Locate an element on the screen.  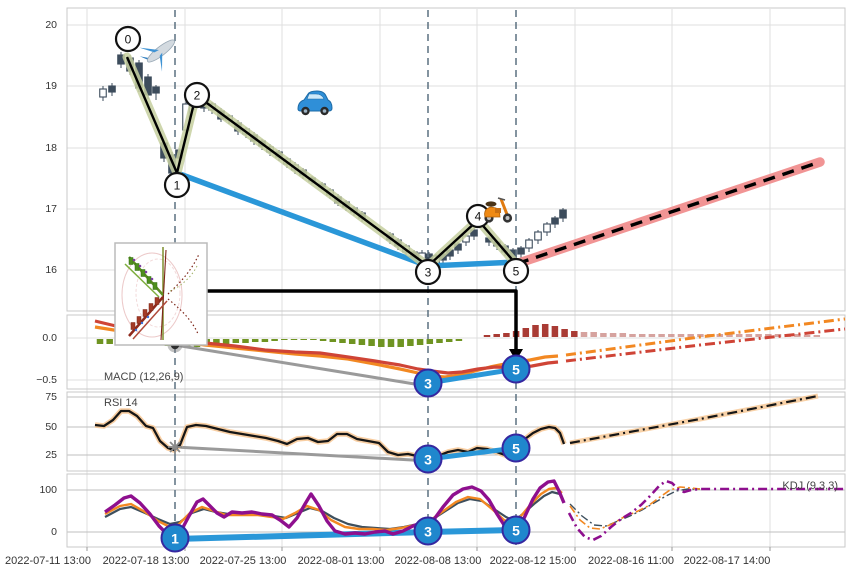
macd-panel-label: MACD (12,26,9) is located at coordinates (143, 377).